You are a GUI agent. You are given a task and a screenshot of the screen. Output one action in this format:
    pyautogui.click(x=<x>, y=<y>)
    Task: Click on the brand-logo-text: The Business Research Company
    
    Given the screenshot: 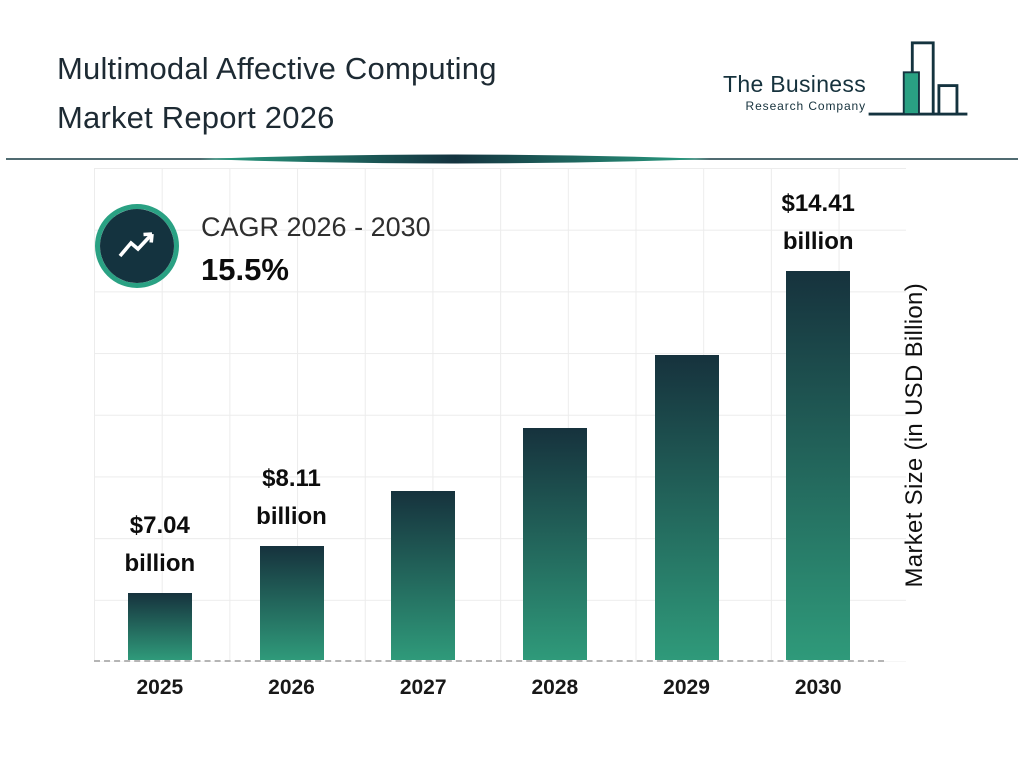 What is the action you would take?
    pyautogui.click(x=794, y=93)
    